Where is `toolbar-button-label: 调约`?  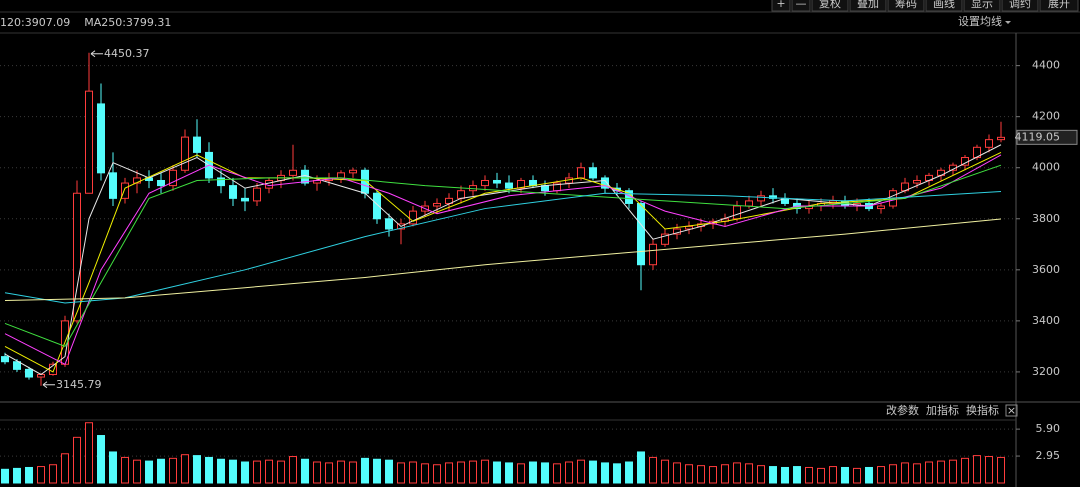
toolbar-button-label: 调约 is located at coordinates (1020, 5).